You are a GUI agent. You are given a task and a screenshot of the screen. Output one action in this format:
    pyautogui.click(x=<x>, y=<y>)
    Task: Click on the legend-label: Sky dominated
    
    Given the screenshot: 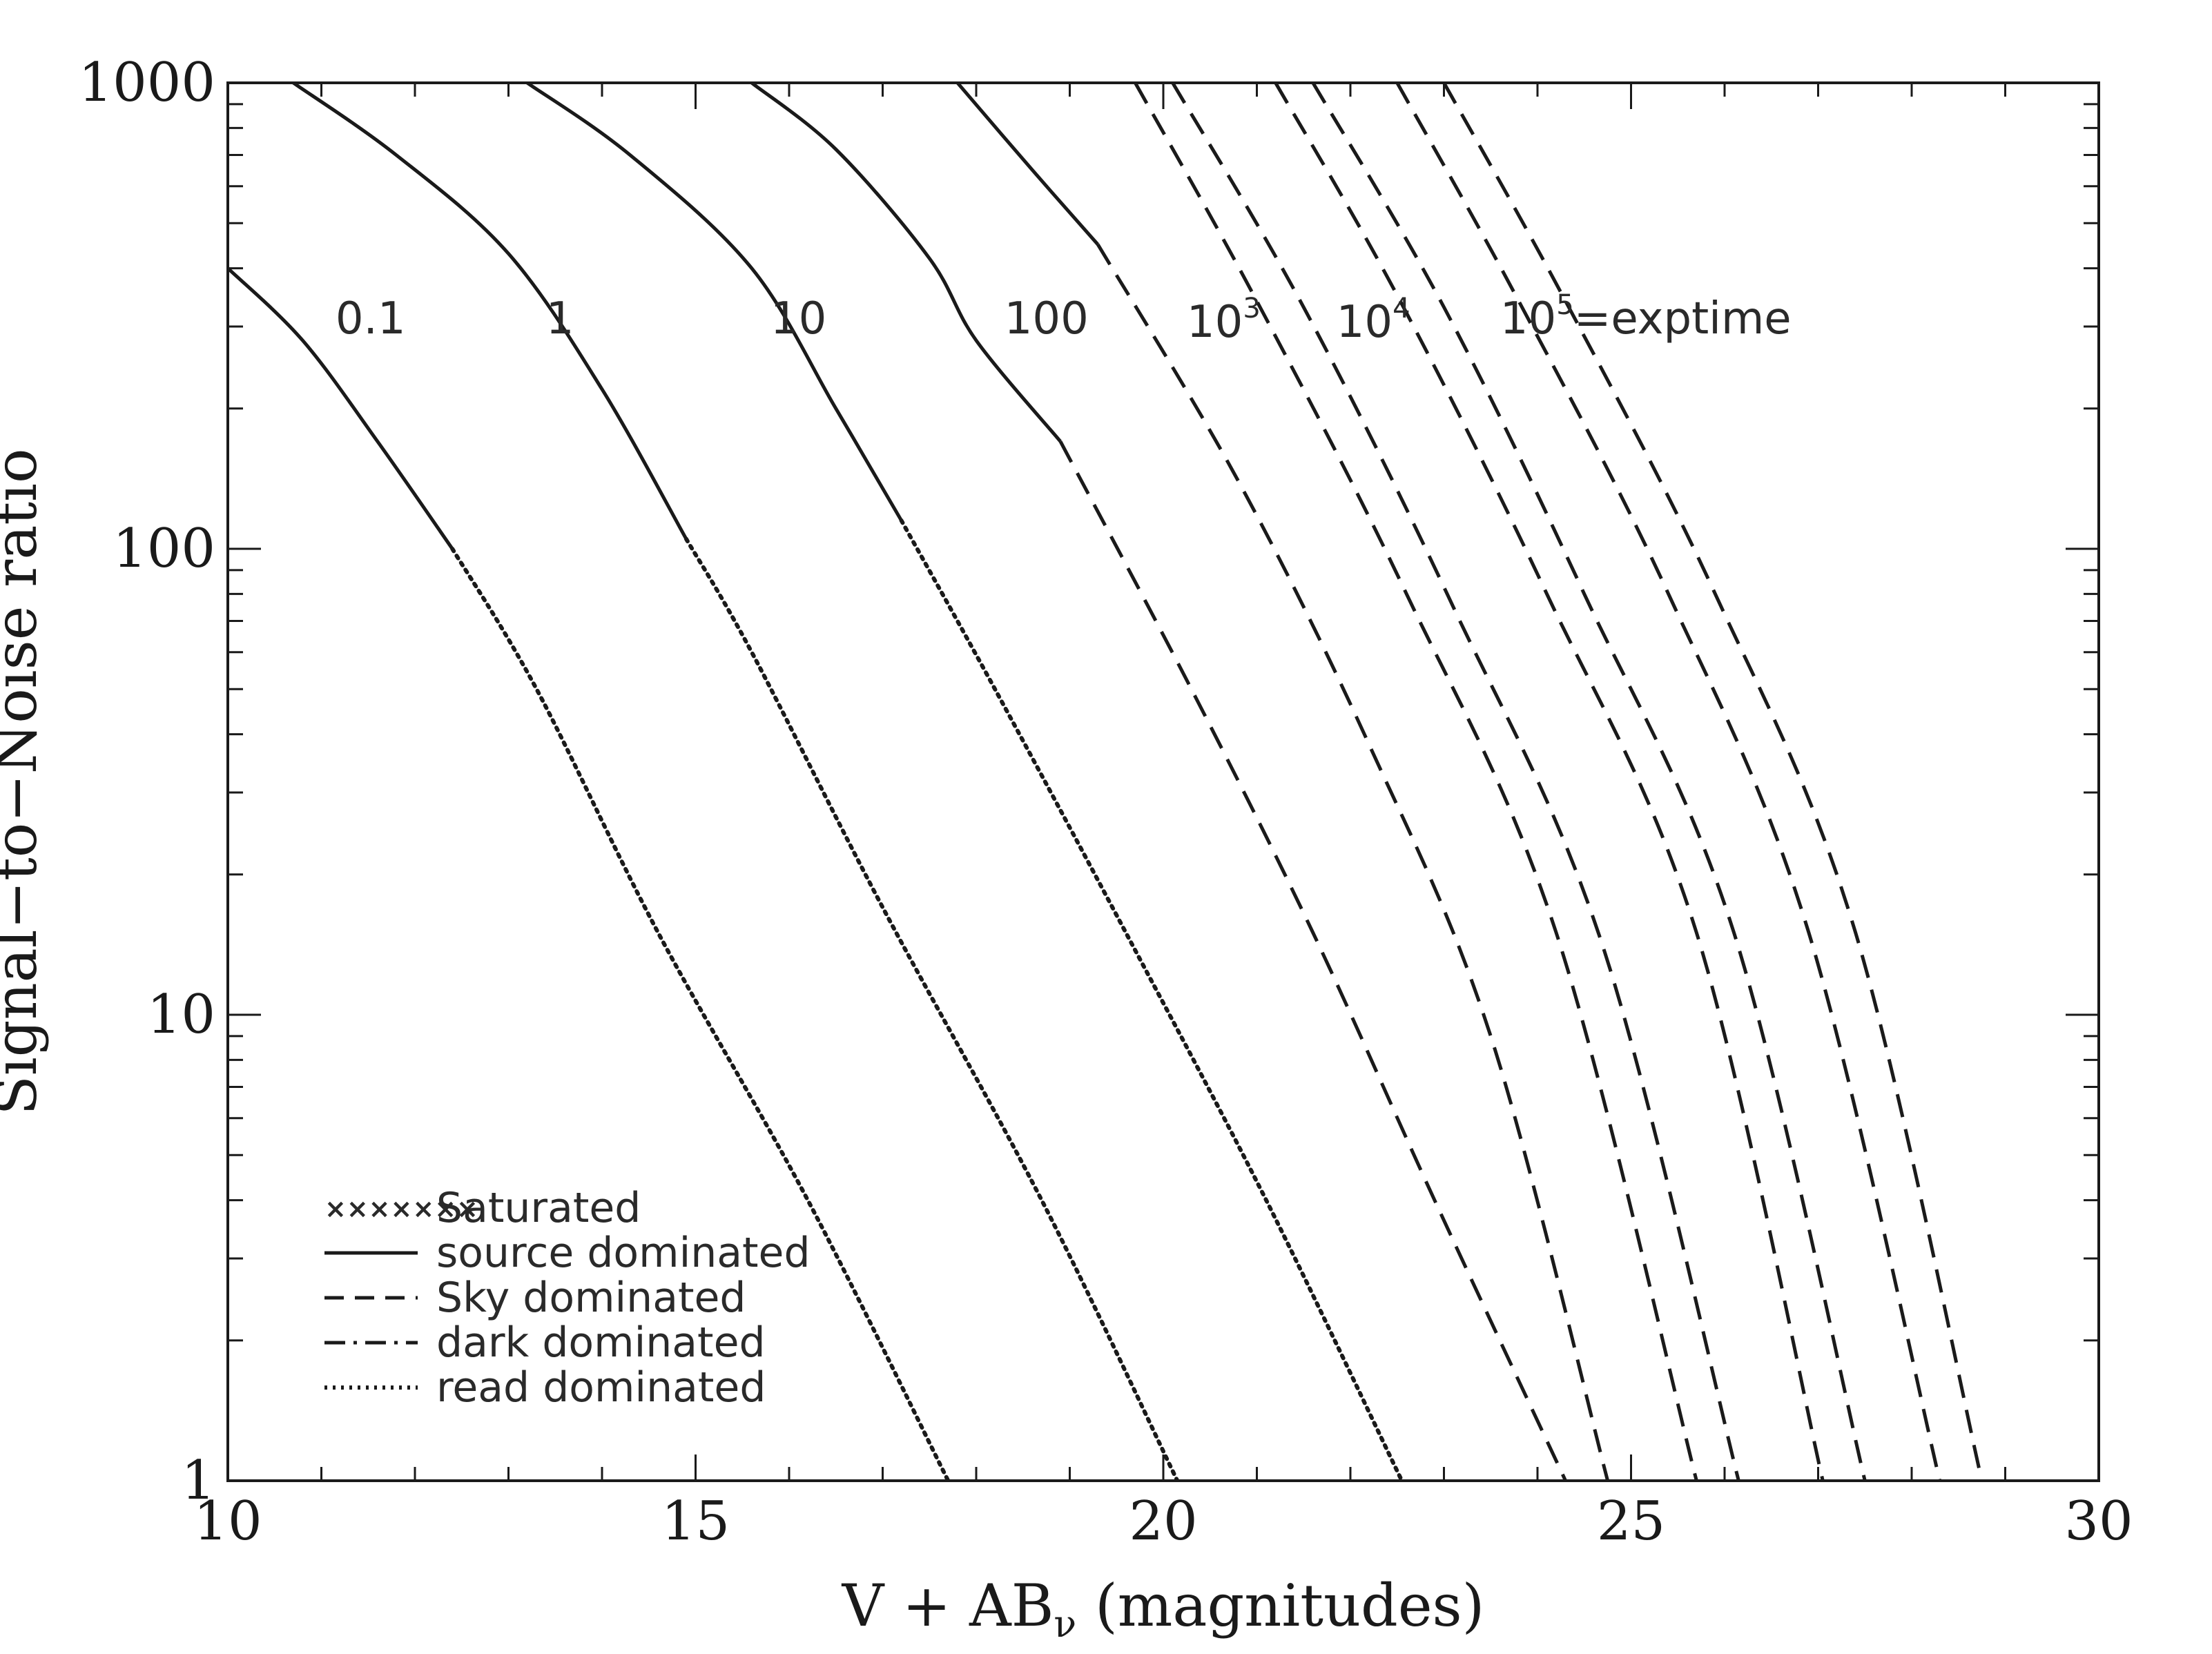 What is the action you would take?
    pyautogui.click(x=591, y=1298)
    